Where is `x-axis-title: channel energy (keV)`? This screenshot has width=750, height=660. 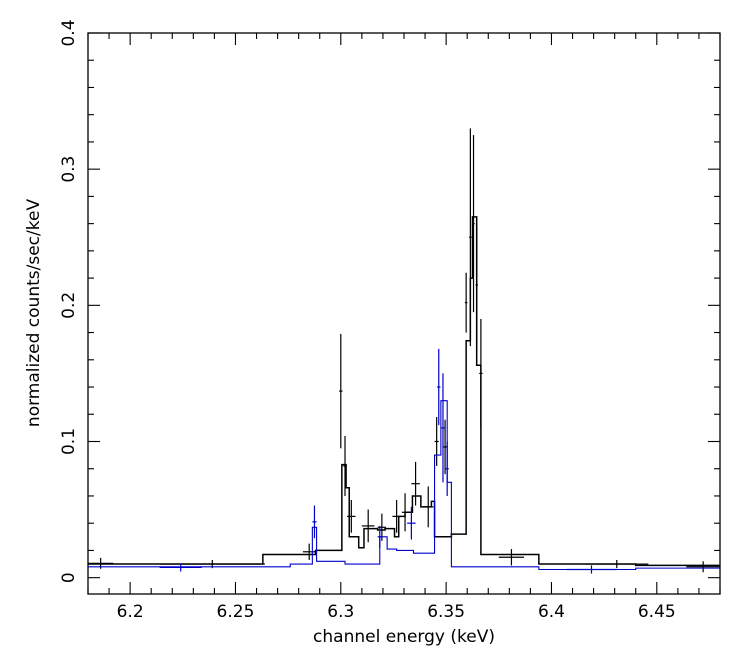 x-axis-title: channel energy (keV) is located at coordinates (404, 637).